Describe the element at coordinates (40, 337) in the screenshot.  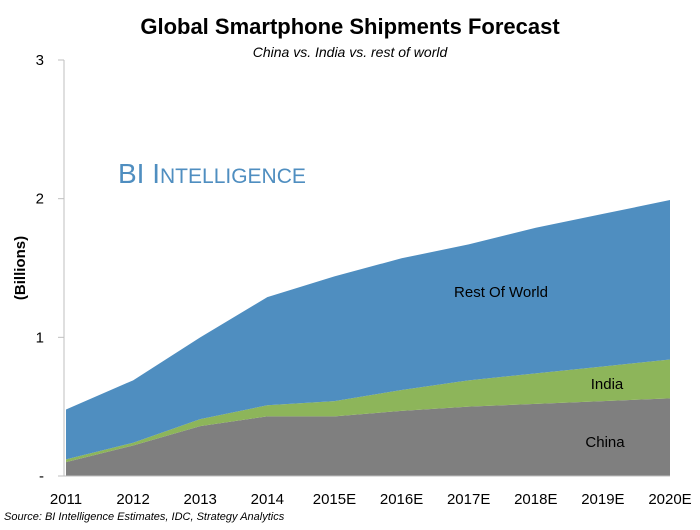
I see `y-tick-label: 1` at that location.